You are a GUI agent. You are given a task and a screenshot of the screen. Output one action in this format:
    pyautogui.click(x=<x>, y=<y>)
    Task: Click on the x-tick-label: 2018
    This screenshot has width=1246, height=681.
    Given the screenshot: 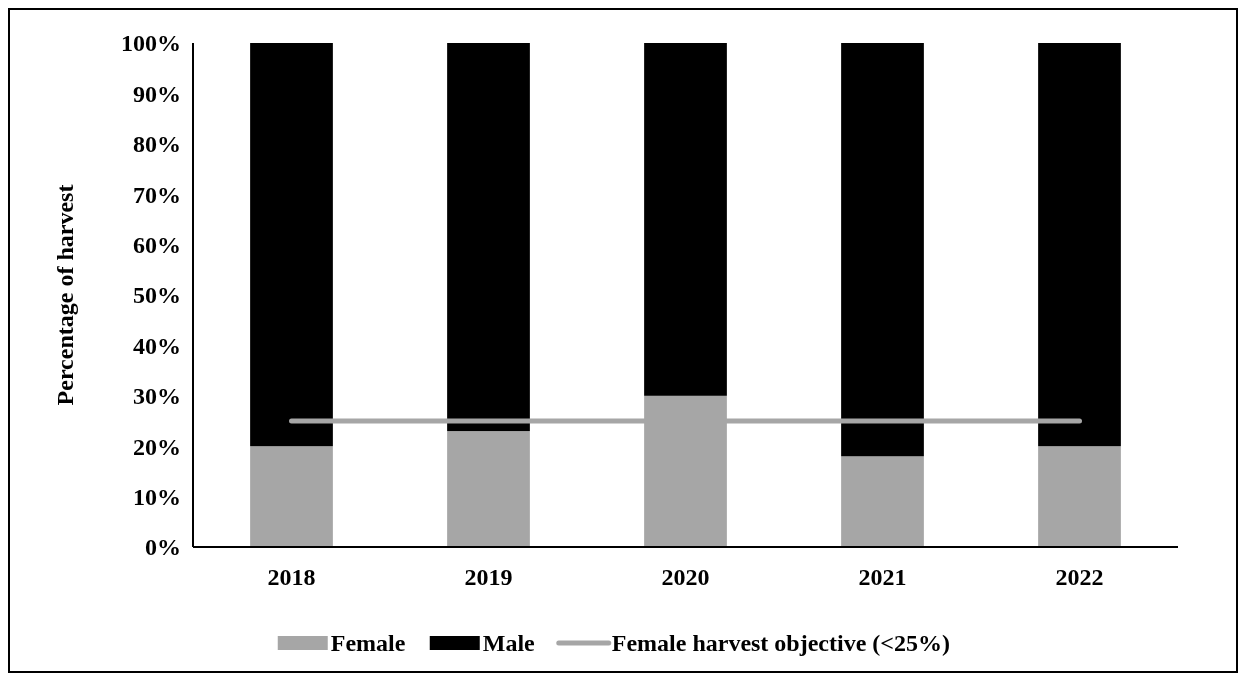 What is the action you would take?
    pyautogui.click(x=291, y=577)
    